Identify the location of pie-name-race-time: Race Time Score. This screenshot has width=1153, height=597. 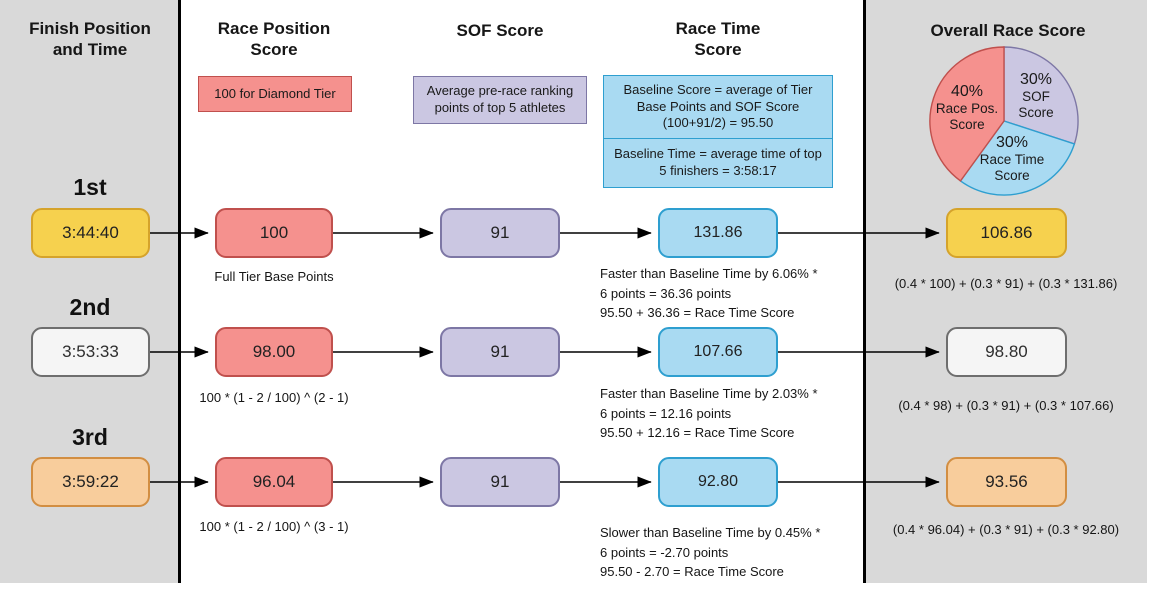
(1012, 167).